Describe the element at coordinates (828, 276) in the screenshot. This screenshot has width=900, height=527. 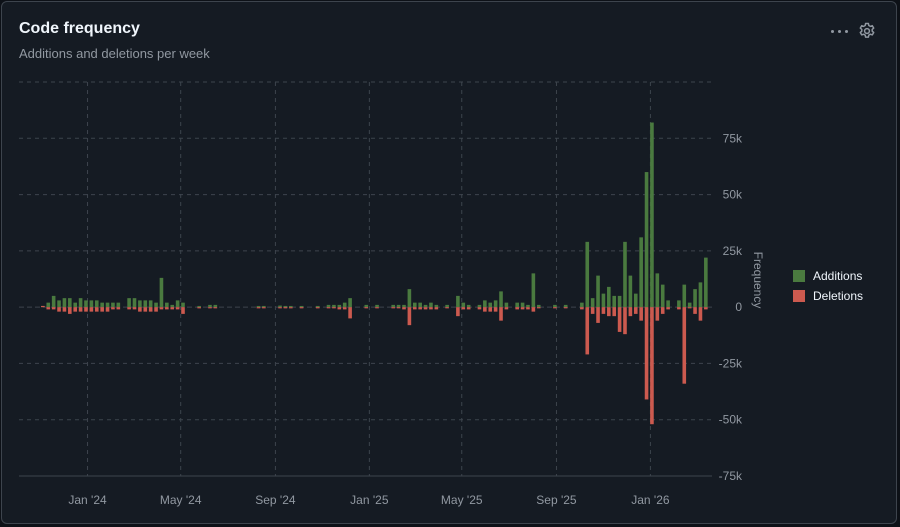
I see `legend-item-additions: Additions` at that location.